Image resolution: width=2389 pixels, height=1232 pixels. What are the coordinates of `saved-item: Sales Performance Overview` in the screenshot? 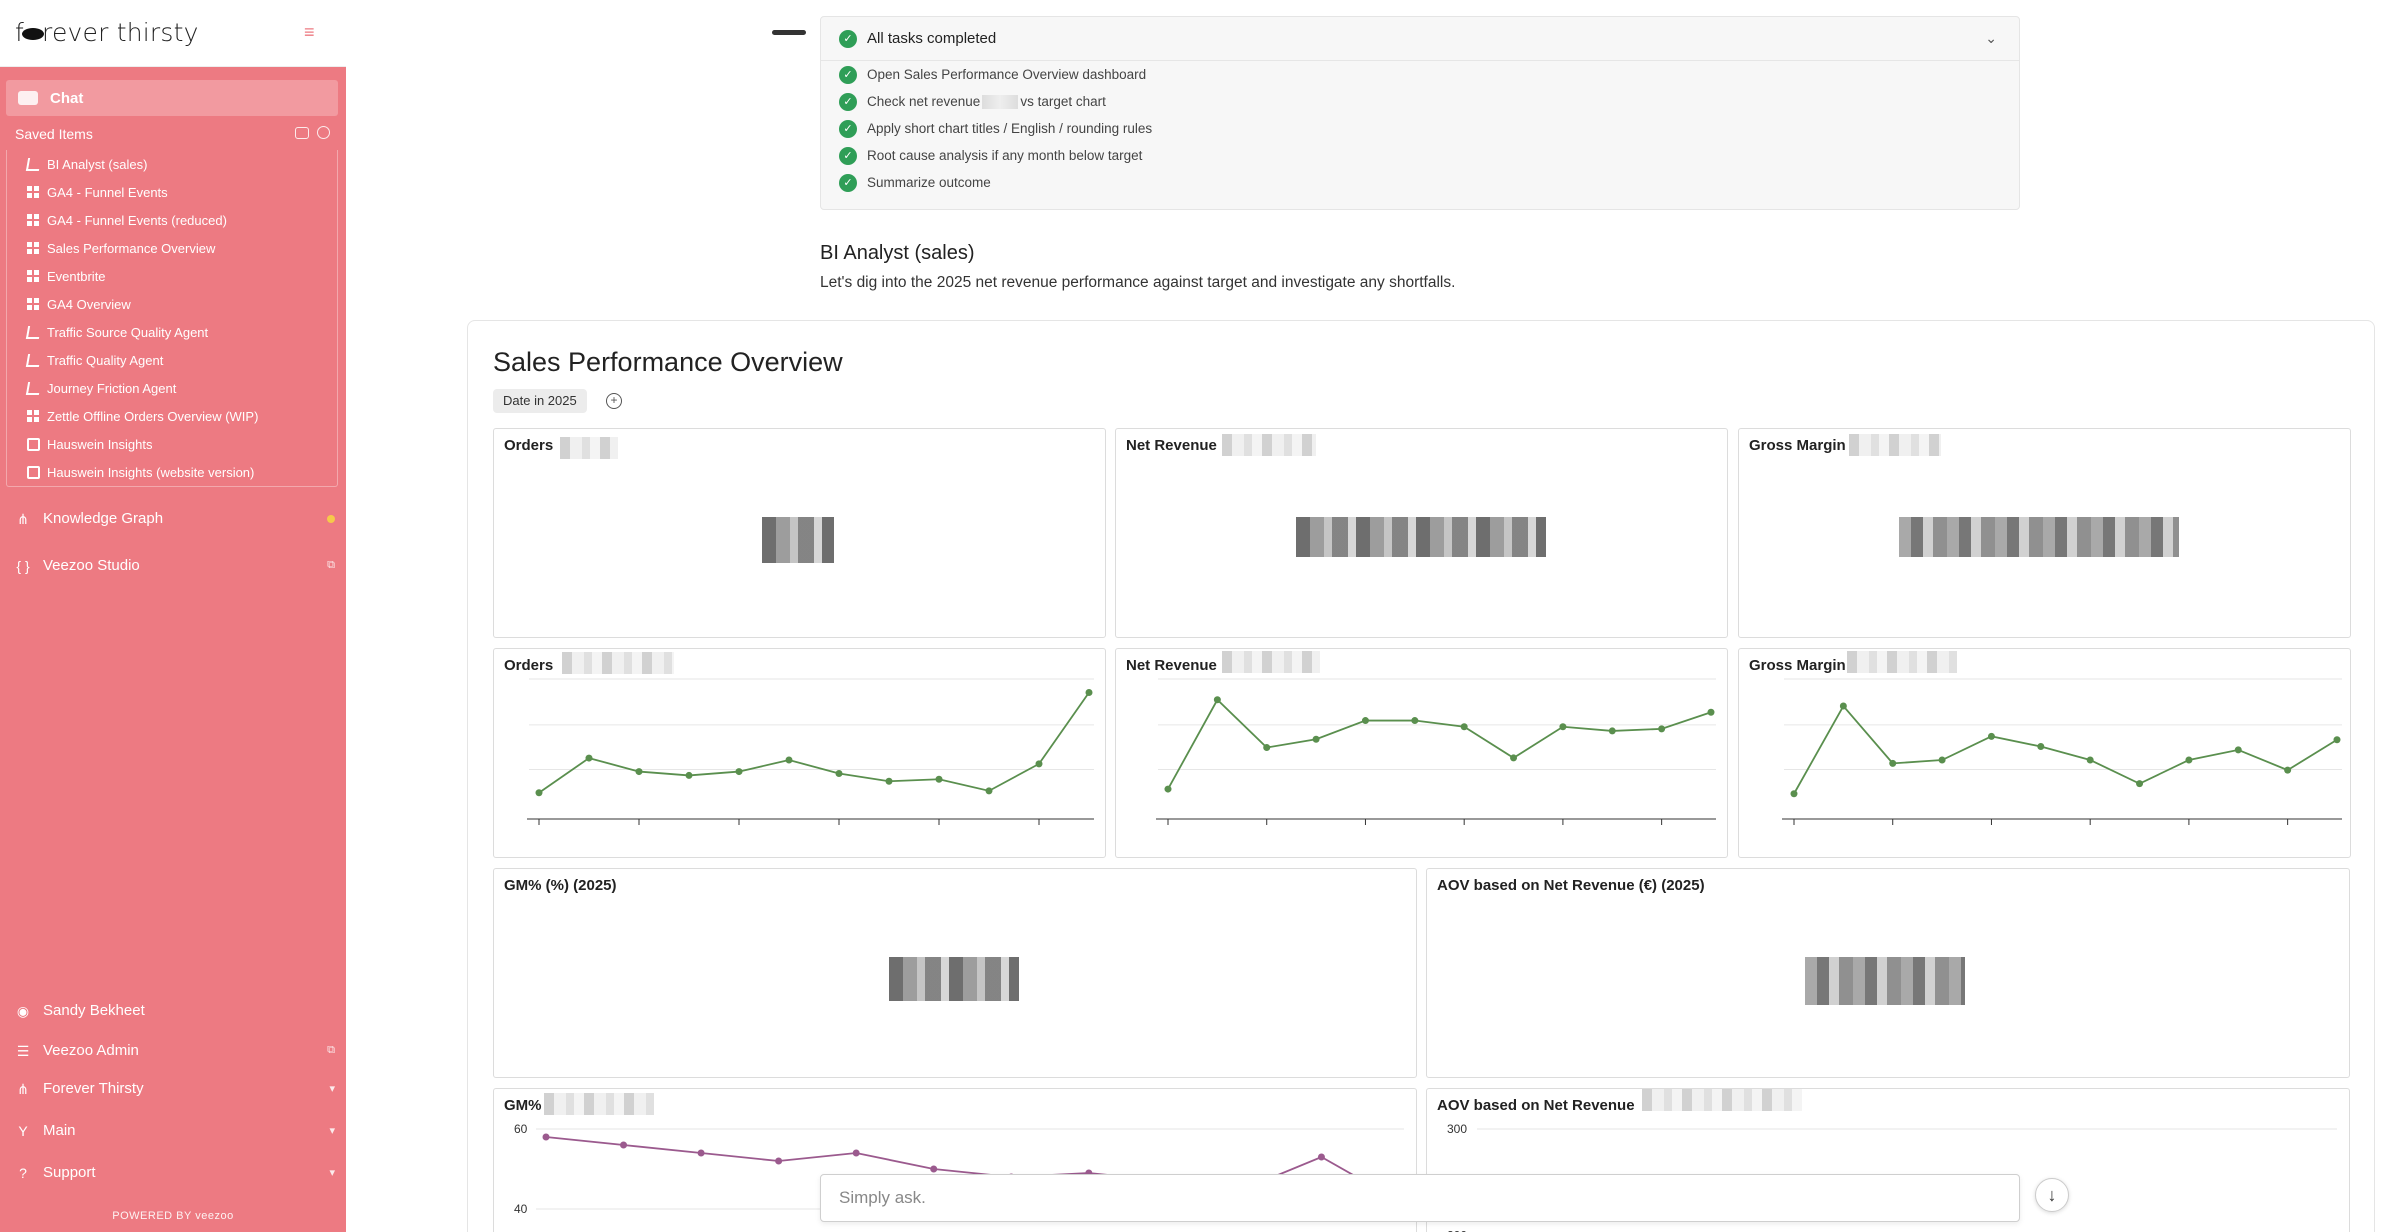 It's located at (172, 248).